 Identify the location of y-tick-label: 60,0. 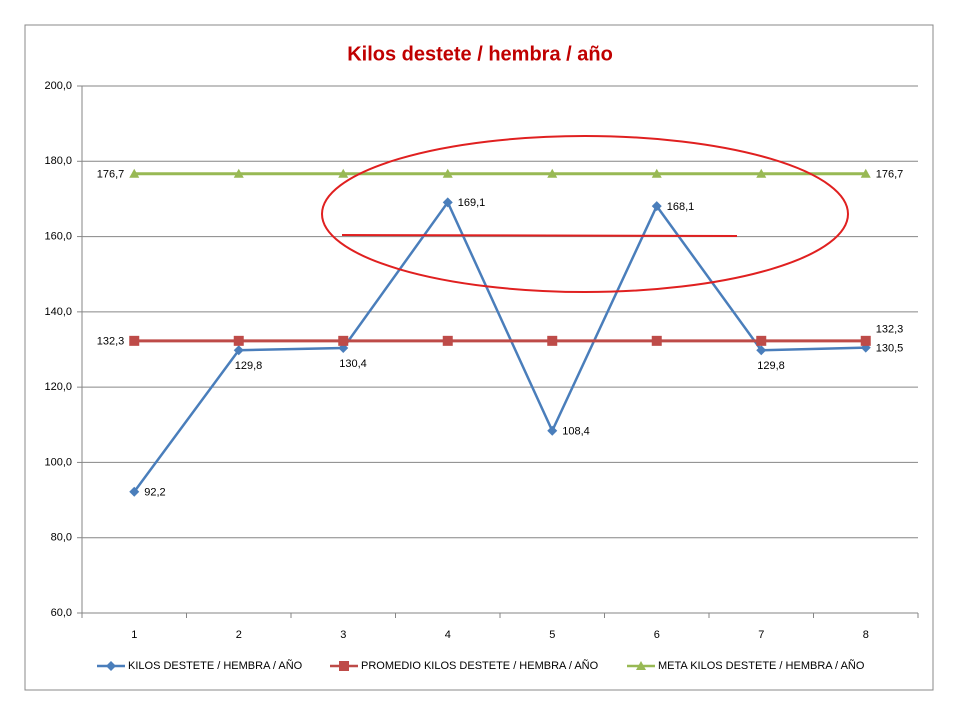
(61, 613).